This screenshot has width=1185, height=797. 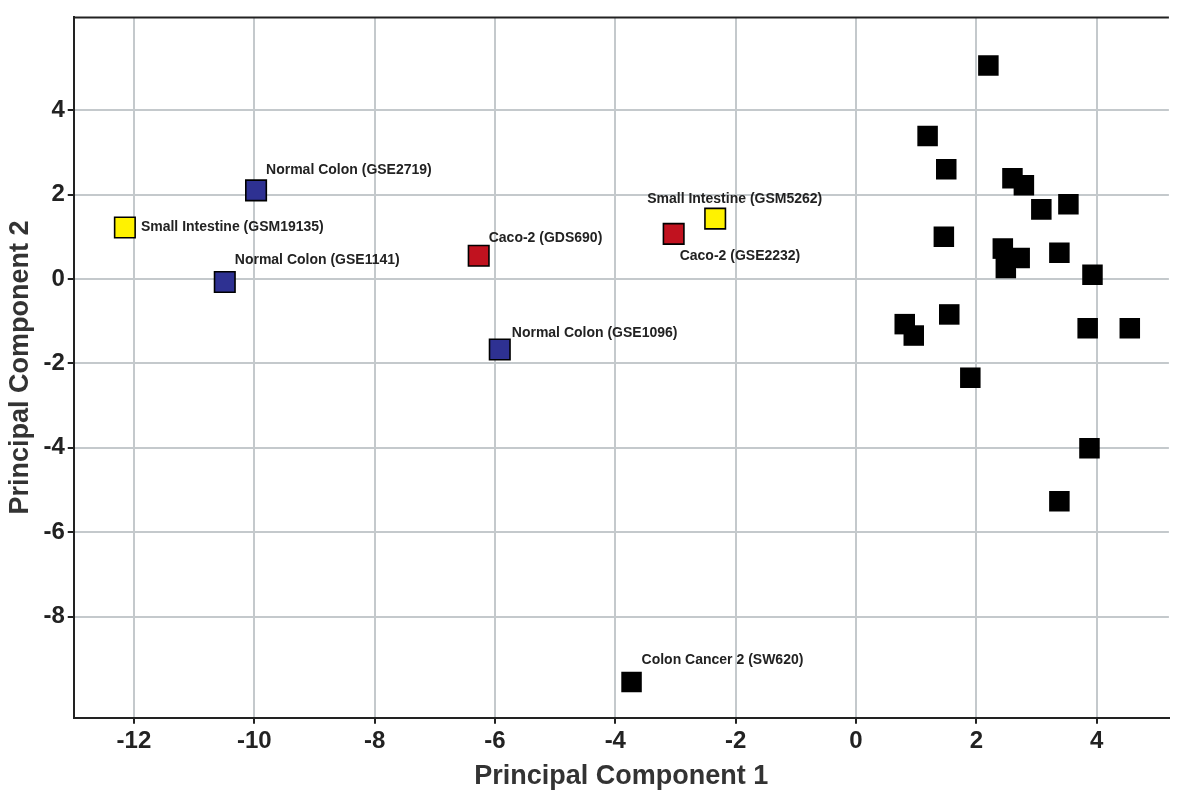 I want to click on annotation: Normal Colon (GSE1096), so click(x=594, y=332).